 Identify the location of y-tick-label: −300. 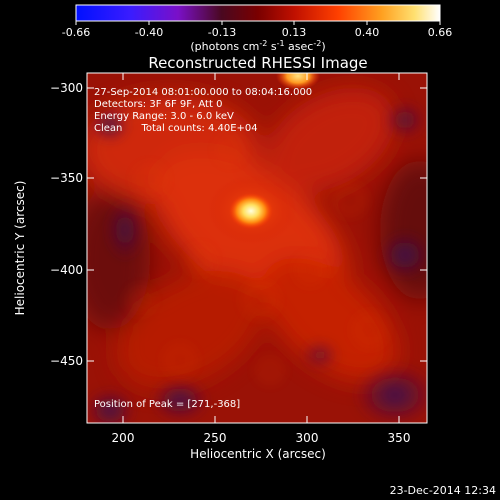
(66, 88).